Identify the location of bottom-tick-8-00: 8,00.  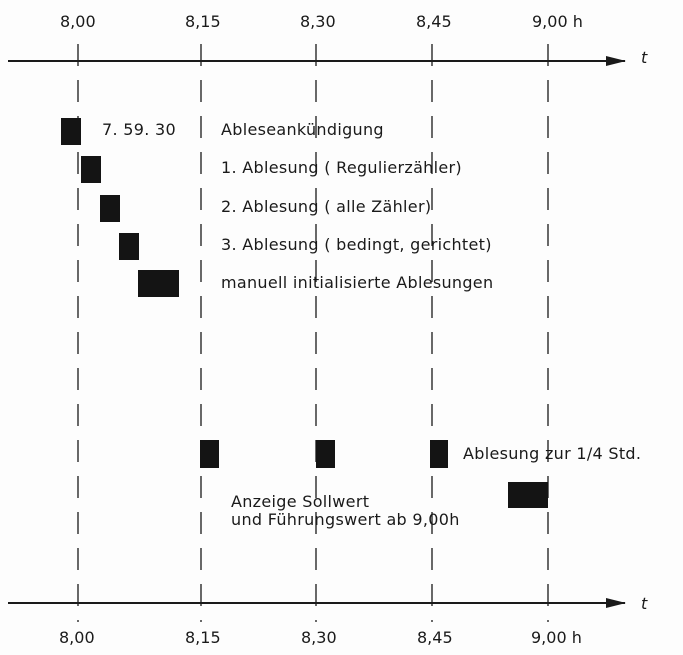
(77, 637).